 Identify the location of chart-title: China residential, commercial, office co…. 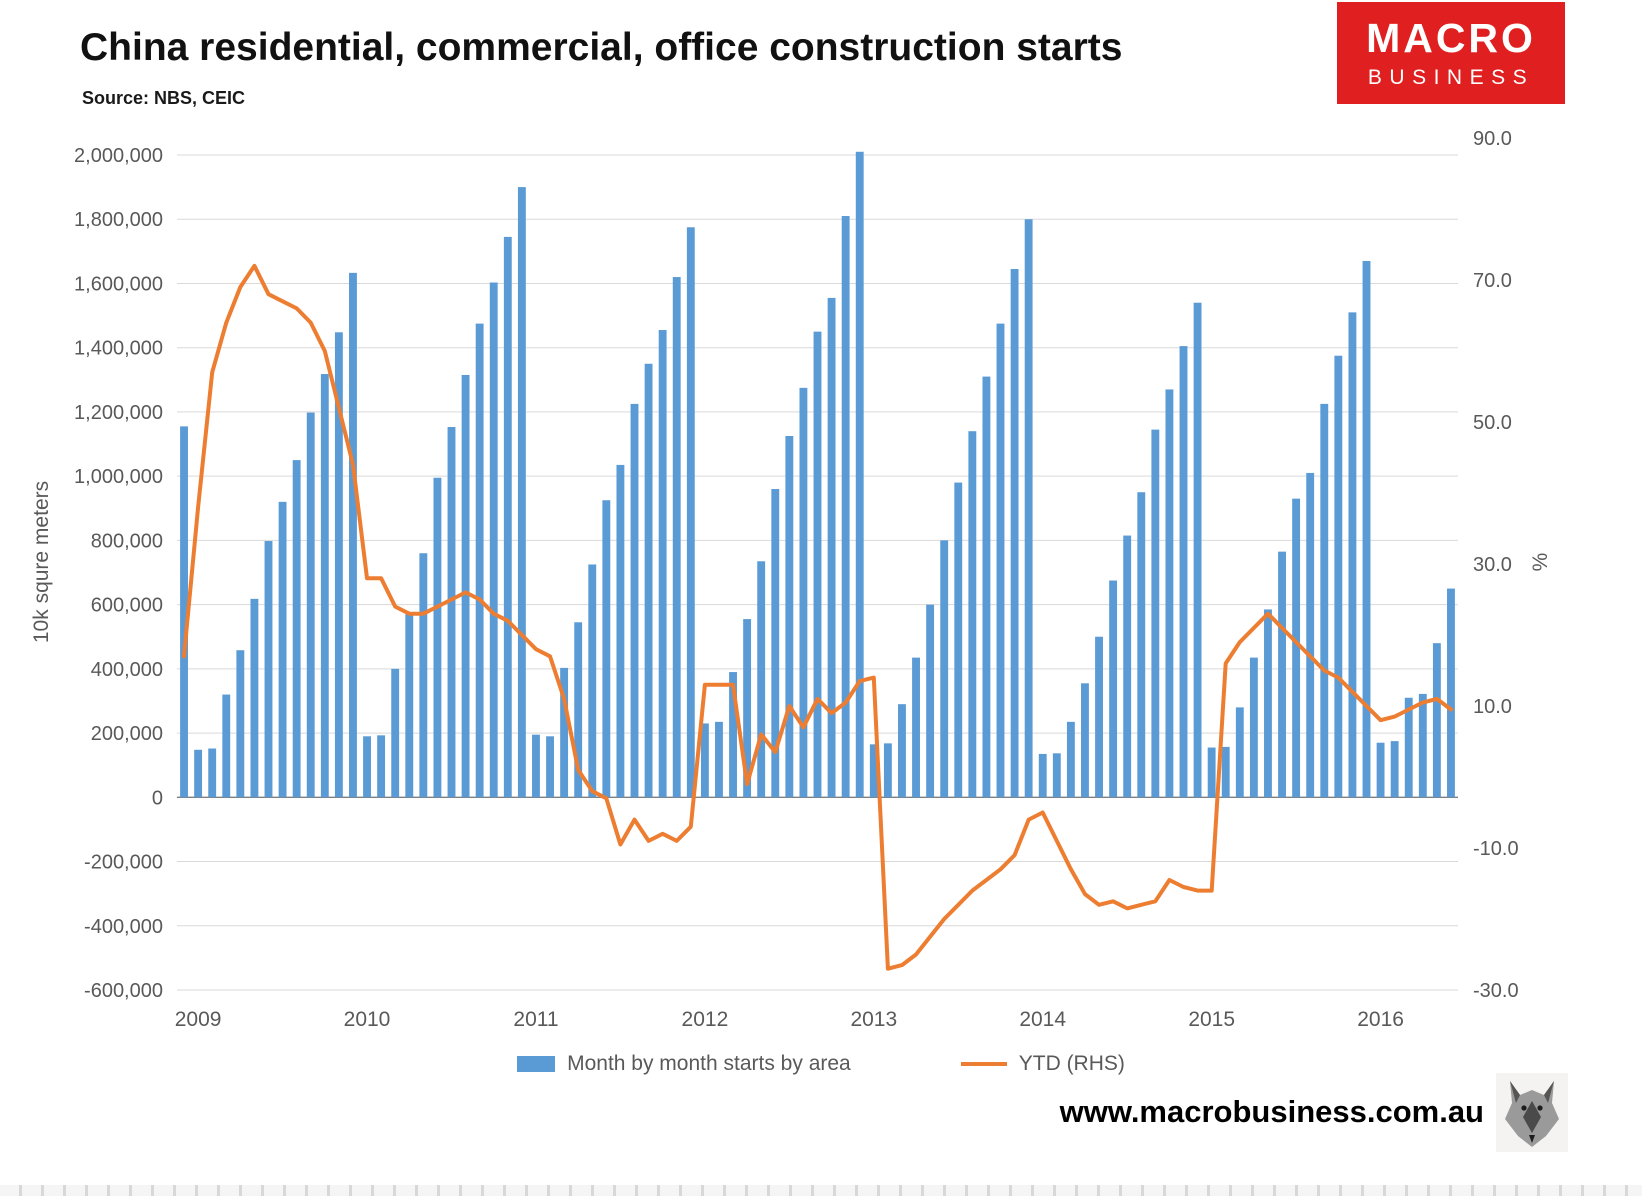
(601, 47).